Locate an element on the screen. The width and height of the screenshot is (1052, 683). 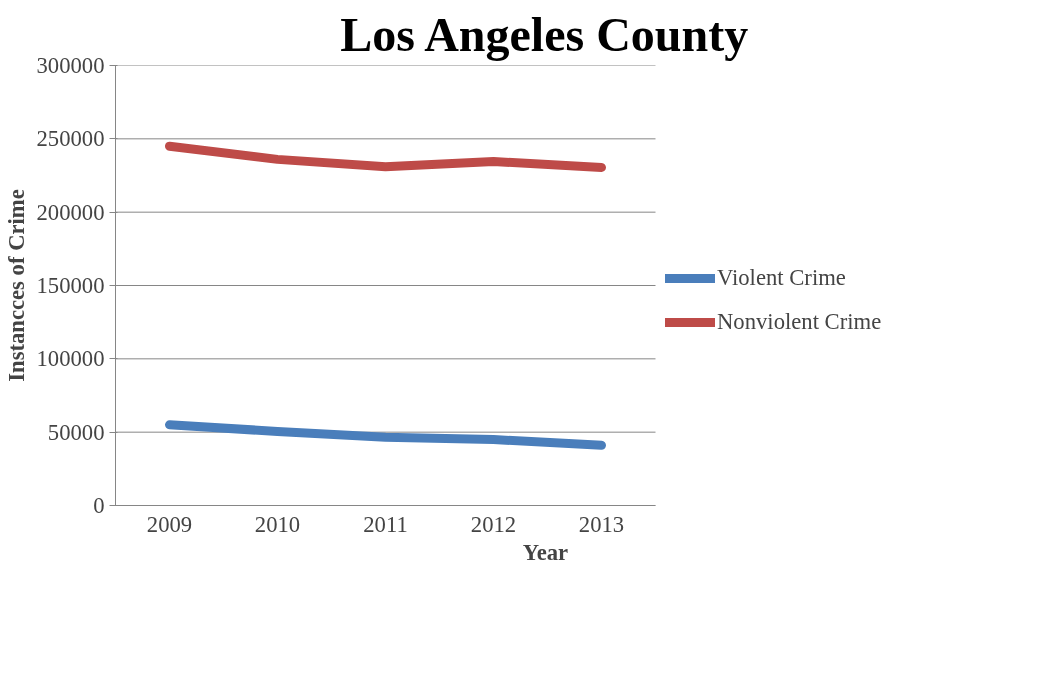
y-tick-label: 250000 is located at coordinates (70, 139).